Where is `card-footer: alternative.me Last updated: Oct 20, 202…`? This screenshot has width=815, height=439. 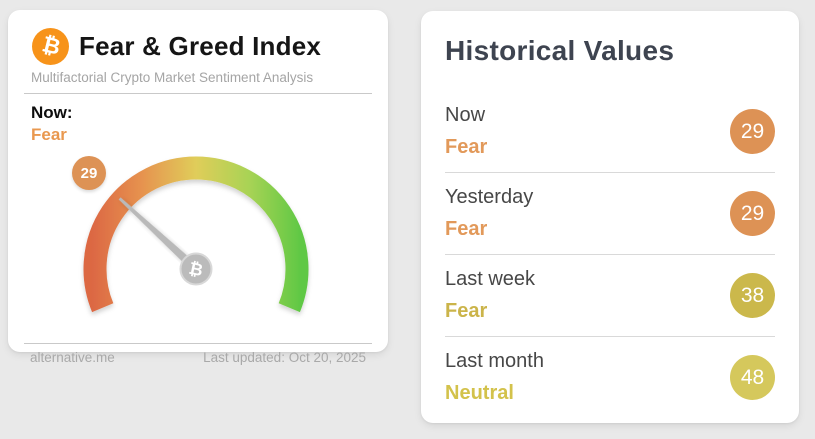 card-footer: alternative.me Last updated: Oct 20, 202… is located at coordinates (198, 357).